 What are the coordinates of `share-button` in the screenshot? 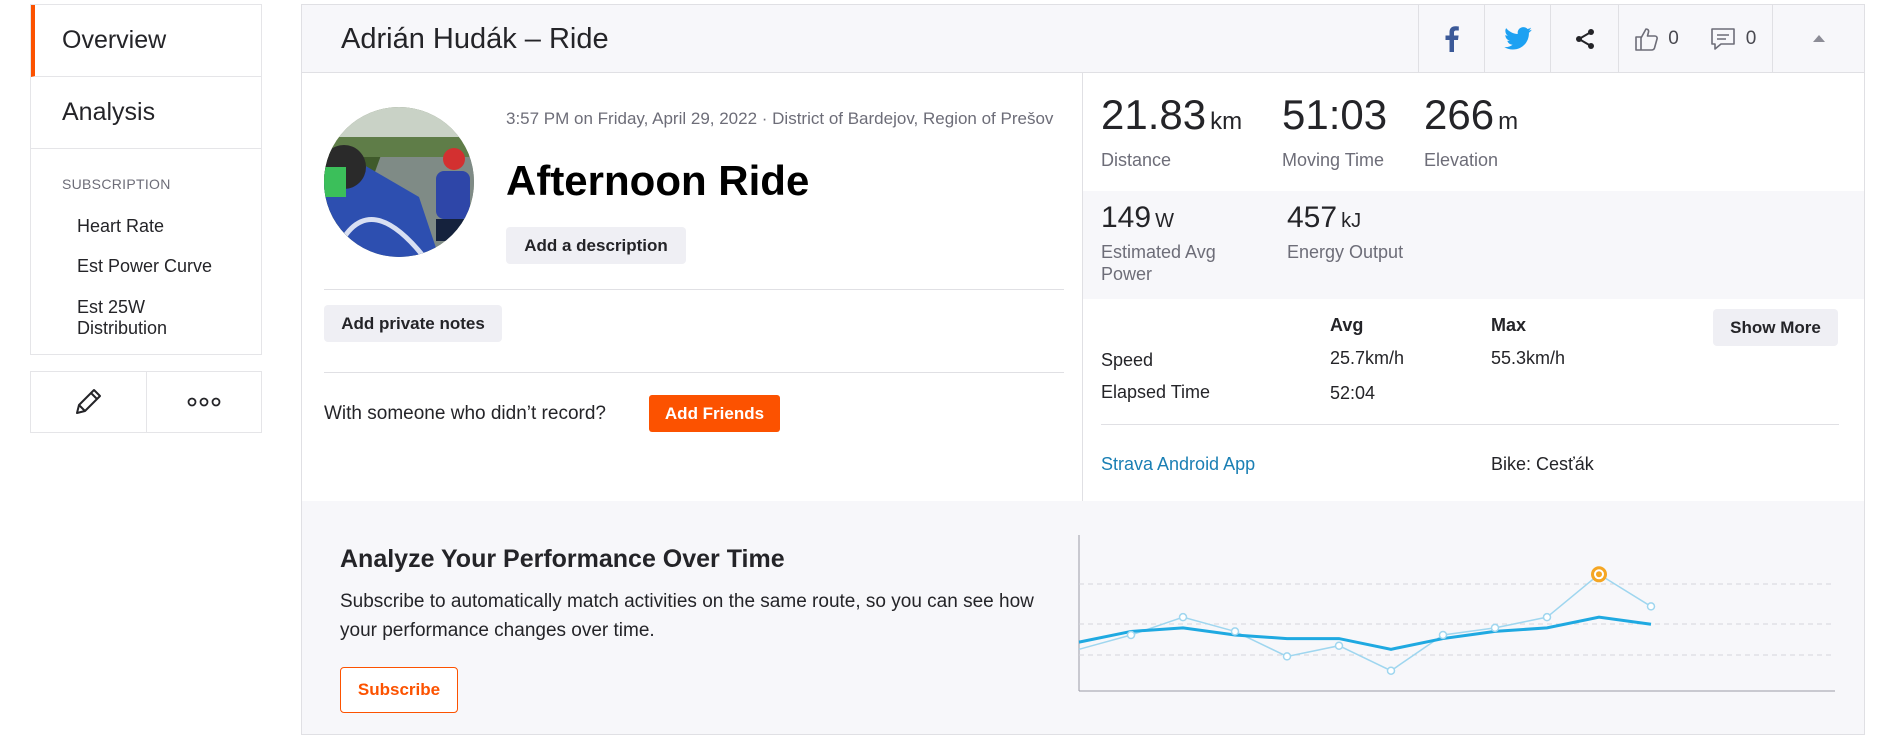 It's located at (1584, 38).